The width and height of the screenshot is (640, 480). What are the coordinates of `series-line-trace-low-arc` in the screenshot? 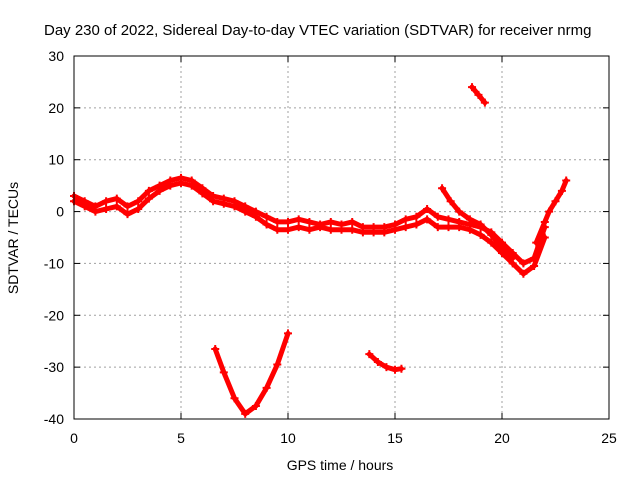 It's located at (251, 373).